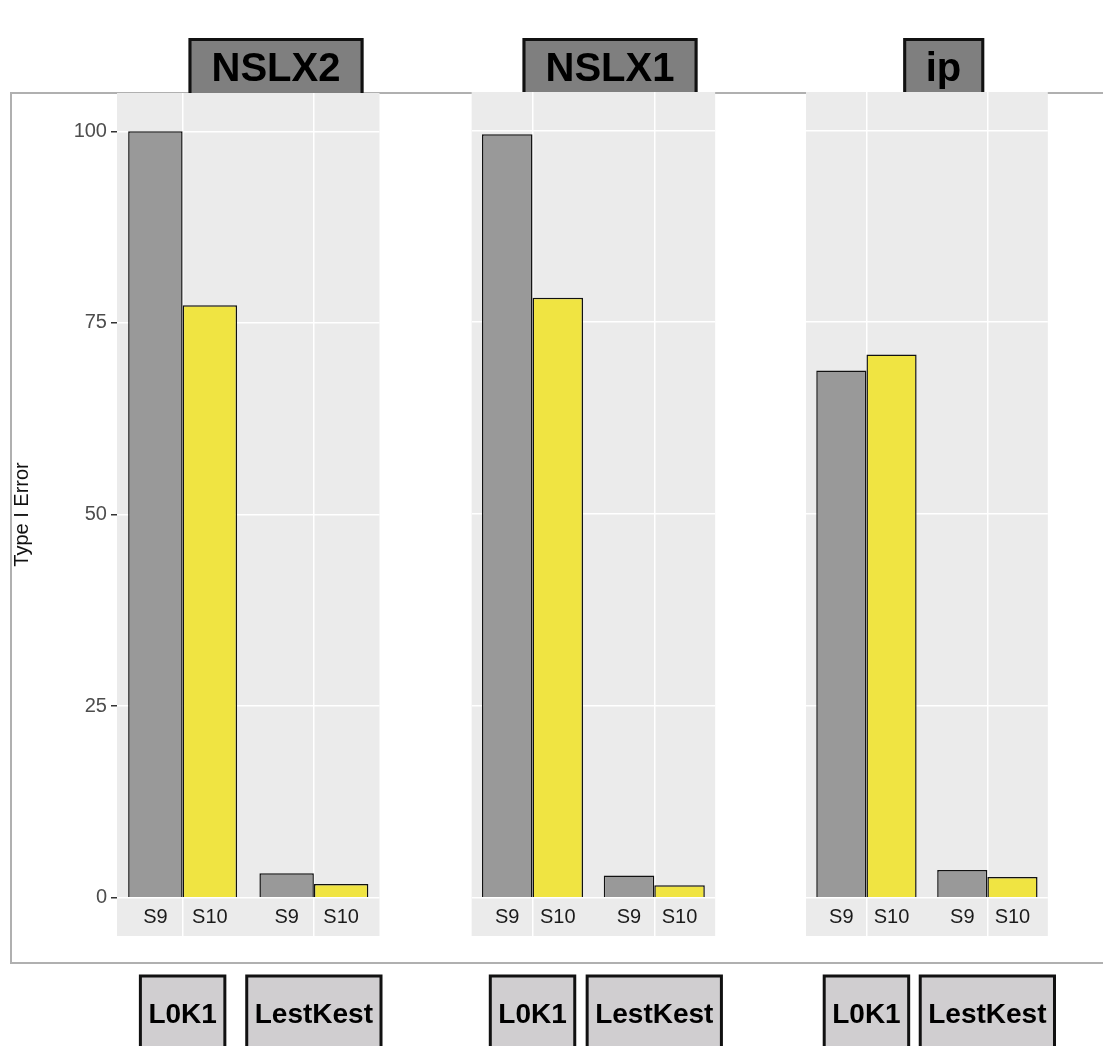 The height and width of the screenshot is (1046, 1103). I want to click on chart-title: NSLX1, so click(610, 67).